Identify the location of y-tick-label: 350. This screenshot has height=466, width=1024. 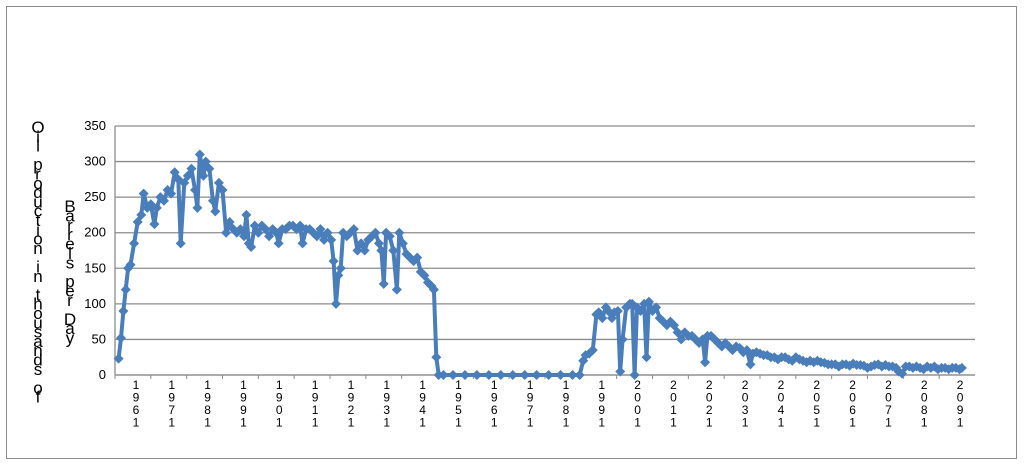
(95, 125).